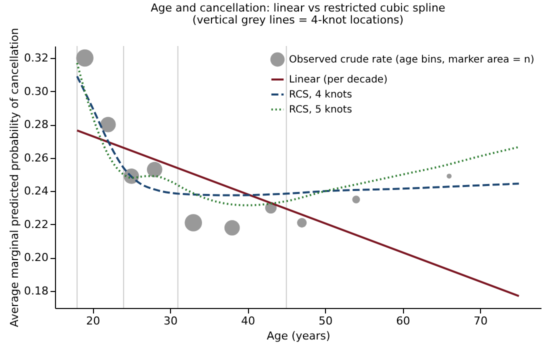 This screenshot has height=349, width=550. Describe the element at coordinates (298, 336) in the screenshot. I see `x-axis-title: Age (years)` at that location.